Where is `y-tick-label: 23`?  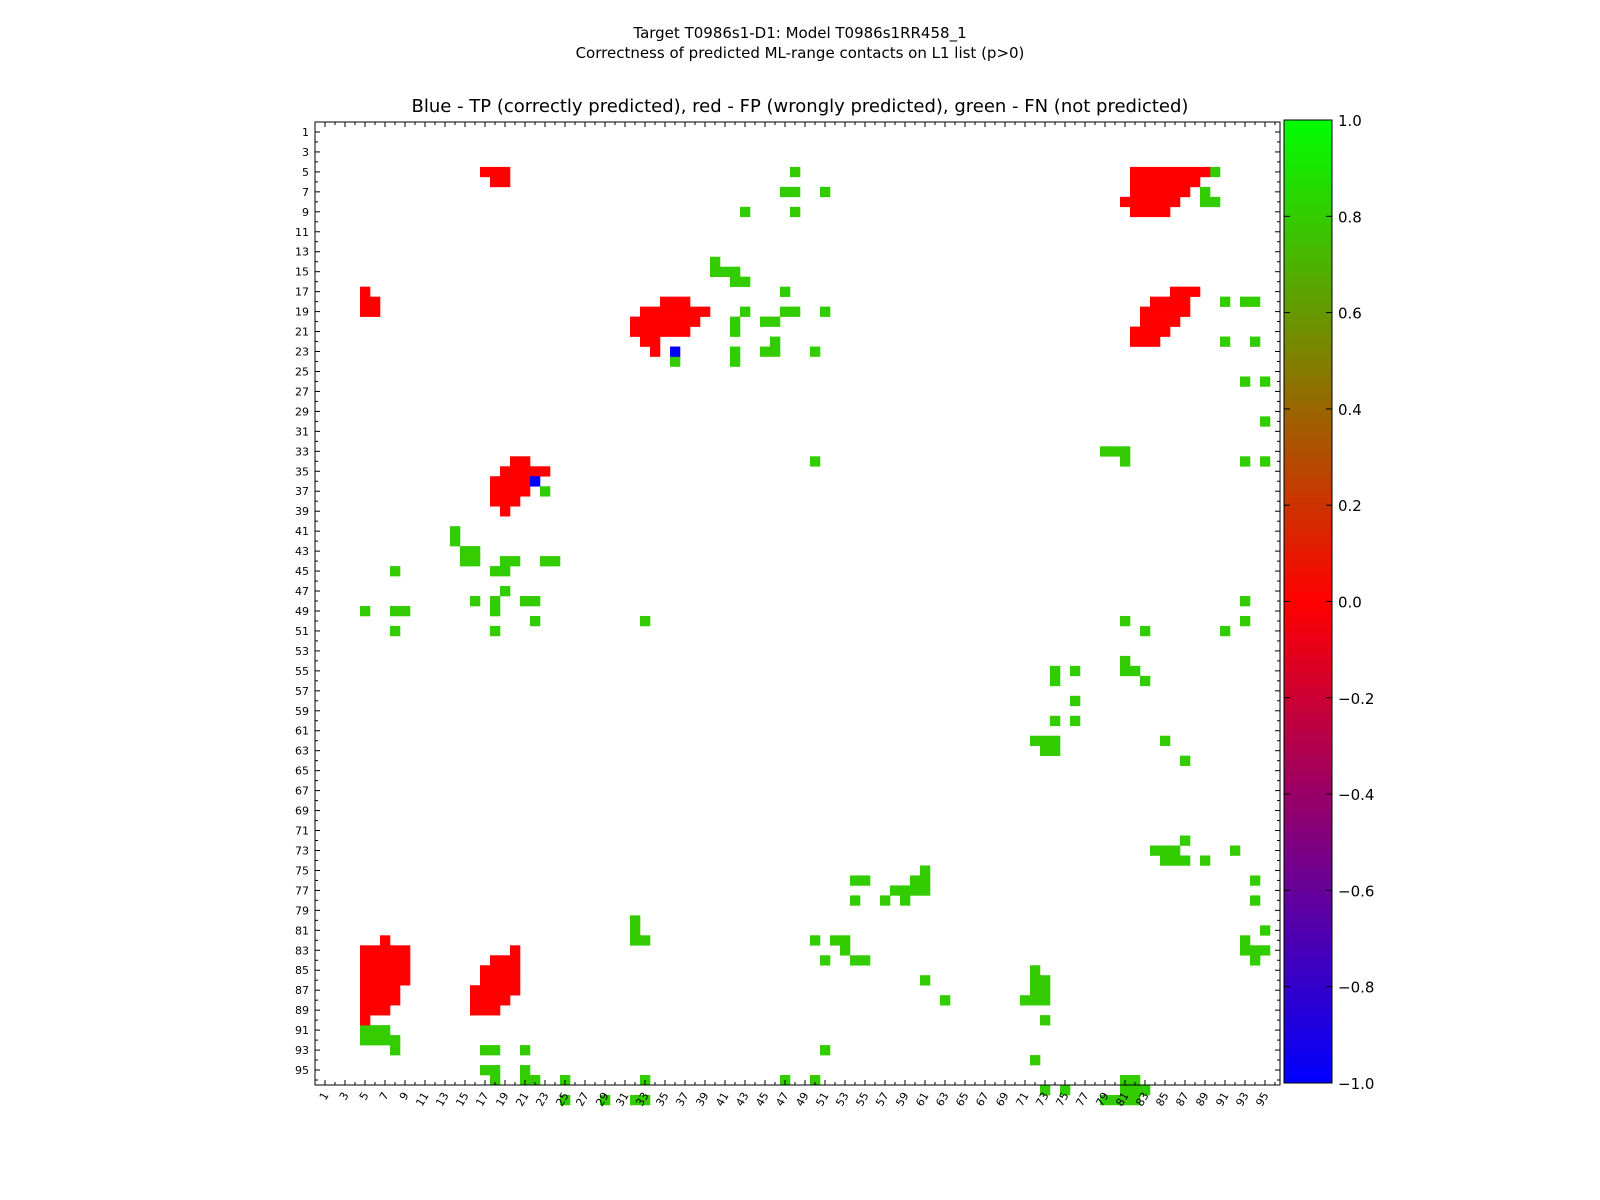
y-tick-label: 23 is located at coordinates (302, 352).